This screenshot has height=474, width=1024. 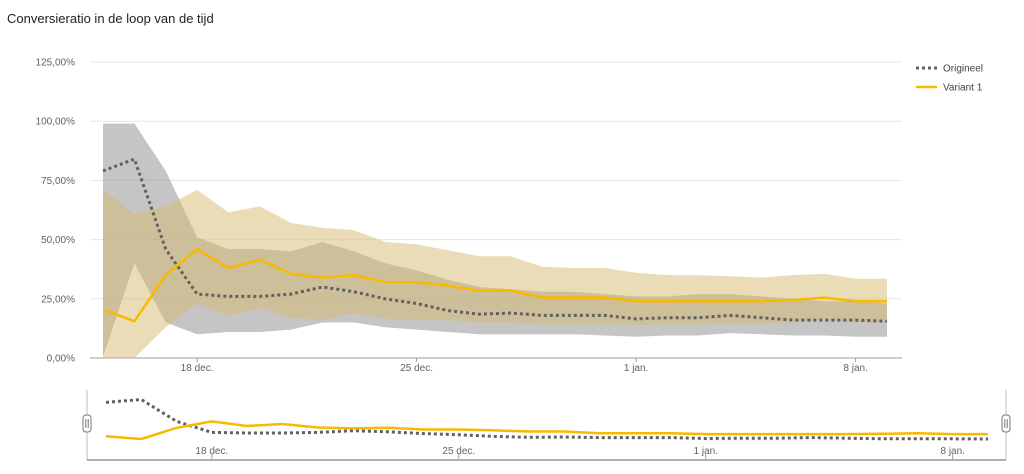 I want to click on y-tick-label: 125,00%, so click(x=56, y=63).